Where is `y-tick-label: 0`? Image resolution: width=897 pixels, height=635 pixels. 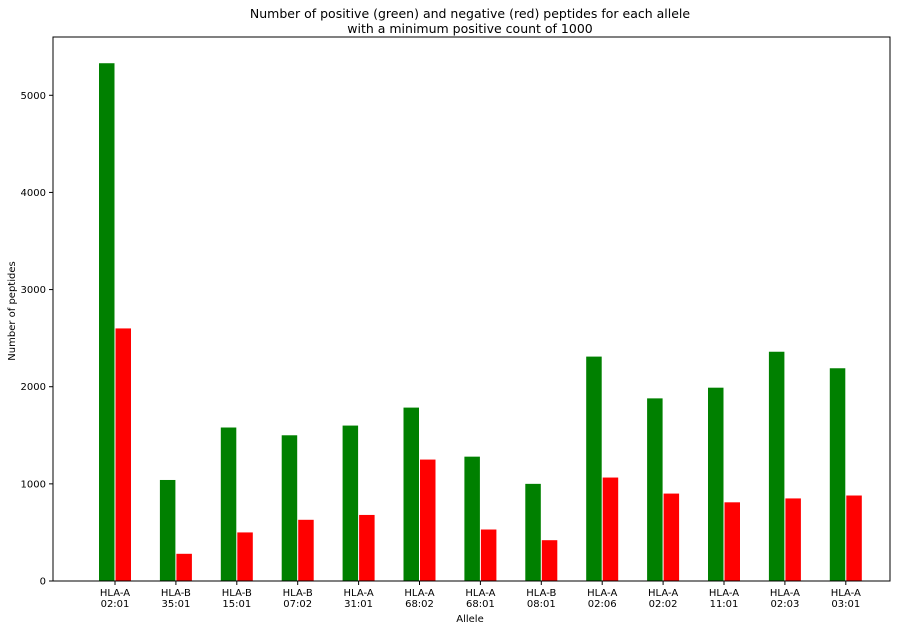
y-tick-label: 0 is located at coordinates (43, 582).